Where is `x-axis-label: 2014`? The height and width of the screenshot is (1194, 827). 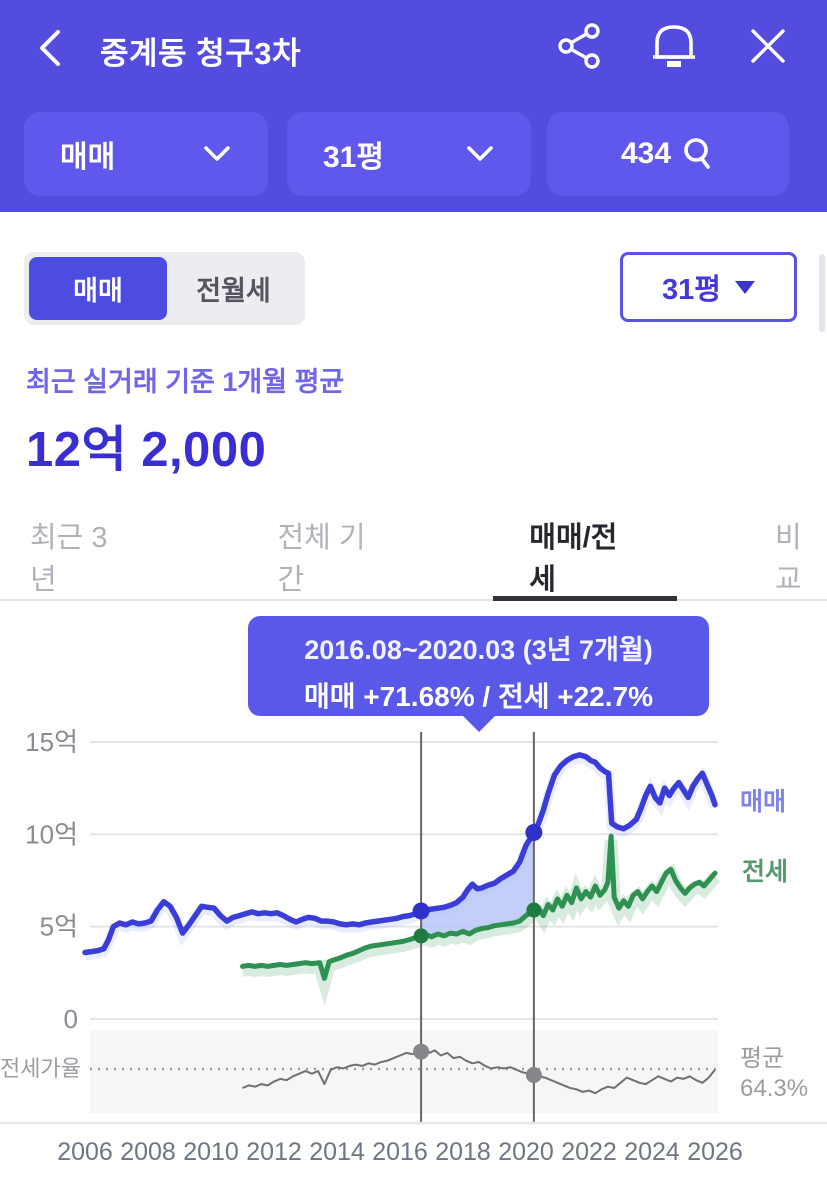 x-axis-label: 2014 is located at coordinates (337, 1152).